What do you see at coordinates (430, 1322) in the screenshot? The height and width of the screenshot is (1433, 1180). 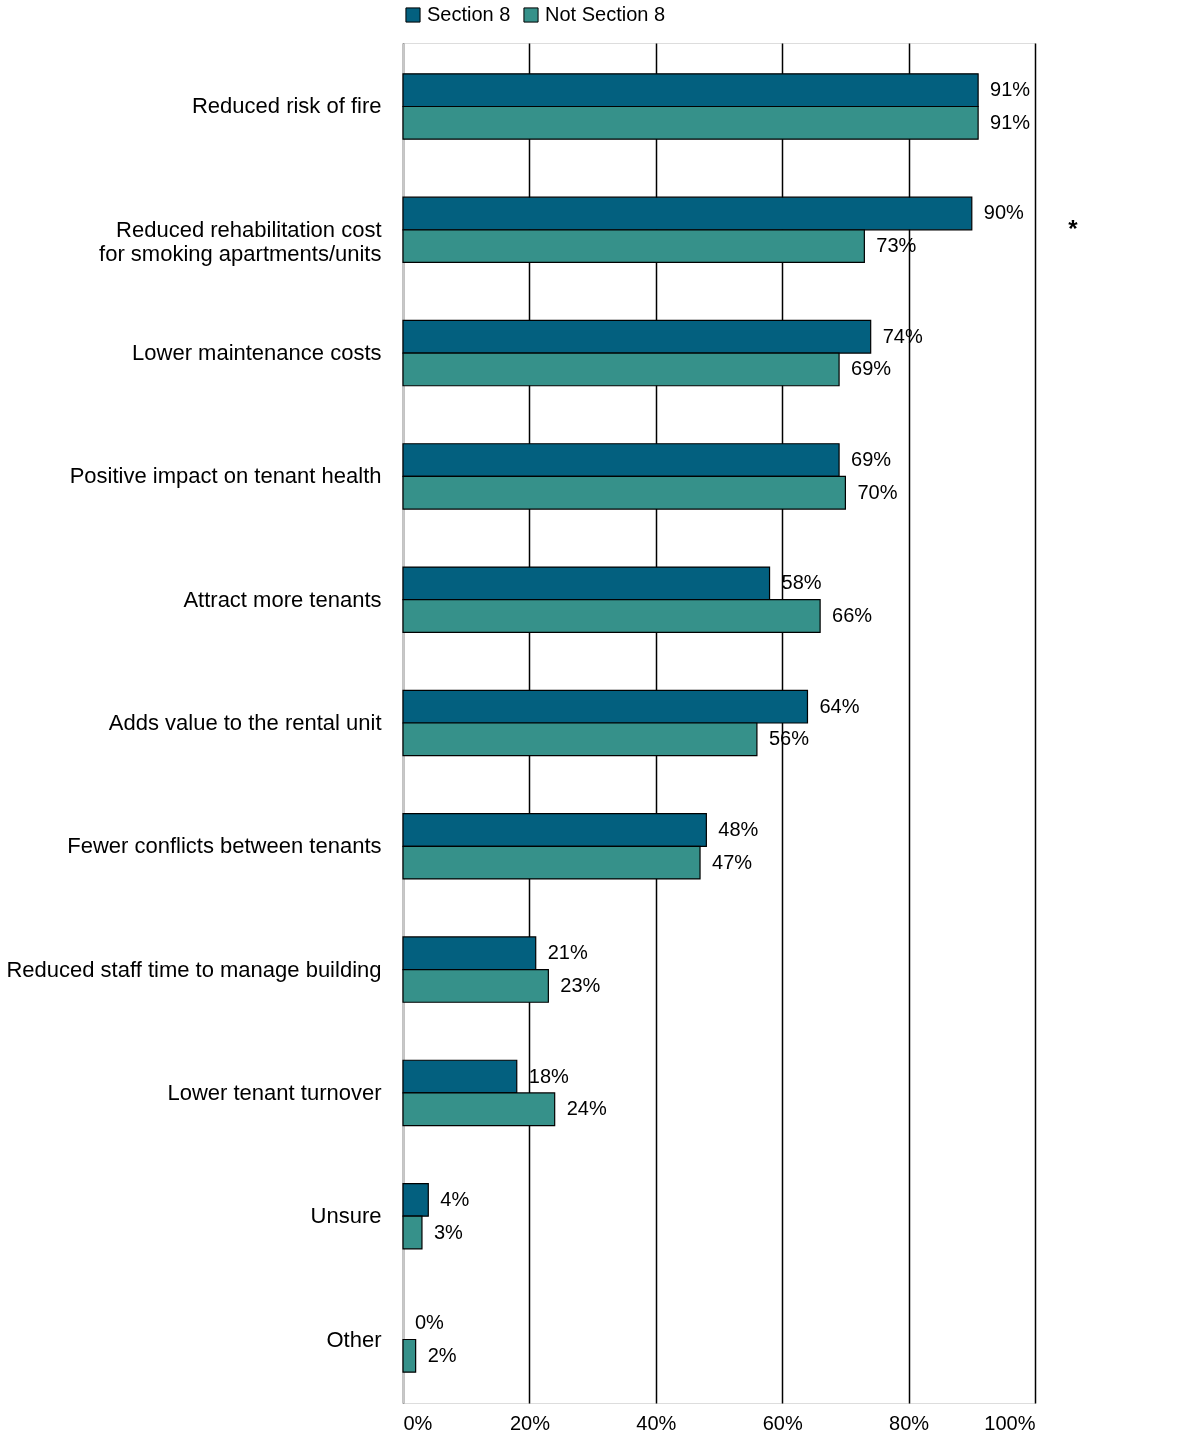 I see `data-label: 0%` at bounding box center [430, 1322].